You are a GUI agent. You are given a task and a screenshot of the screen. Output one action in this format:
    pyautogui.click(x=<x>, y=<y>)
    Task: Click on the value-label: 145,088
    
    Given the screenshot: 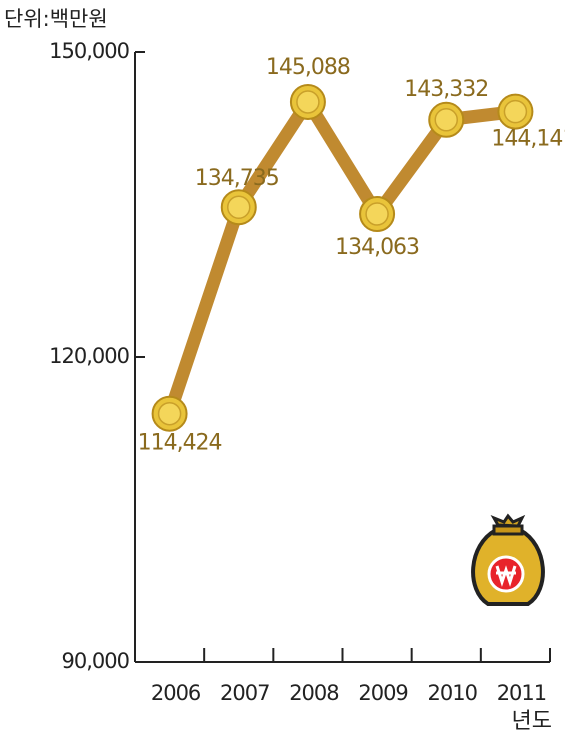 What is the action you would take?
    pyautogui.click(x=308, y=67)
    